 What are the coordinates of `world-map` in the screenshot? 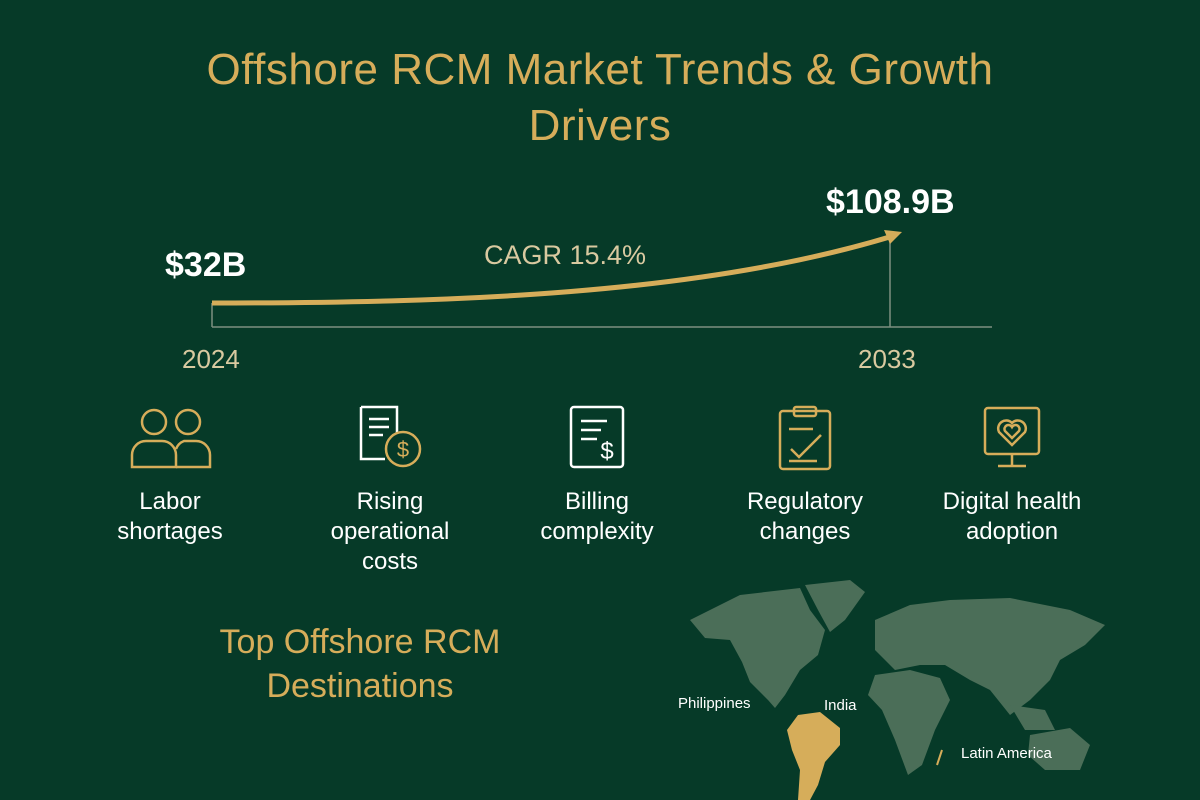 It's located at (897, 690).